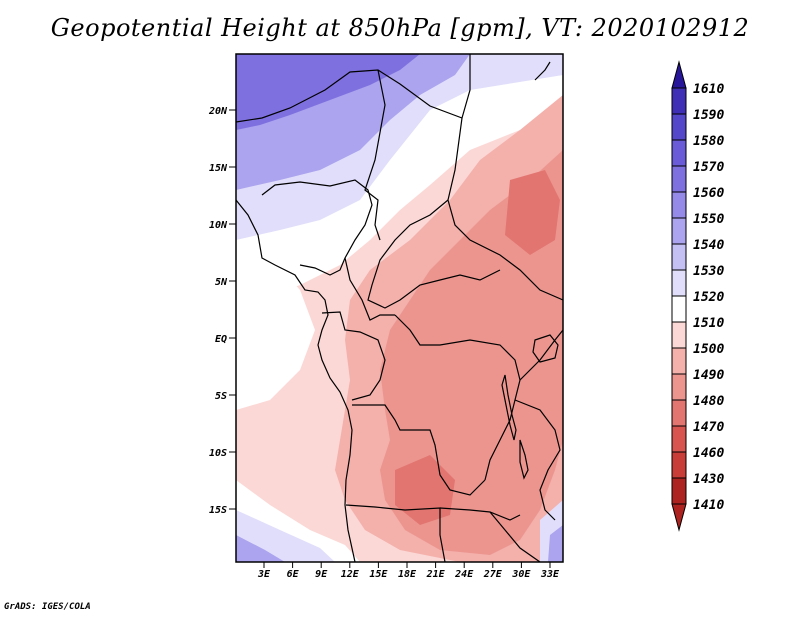  Describe the element at coordinates (222, 311) in the screenshot. I see `lat-axis: 20N 15N 10N 5N EQ 5S 10S 15S` at that location.